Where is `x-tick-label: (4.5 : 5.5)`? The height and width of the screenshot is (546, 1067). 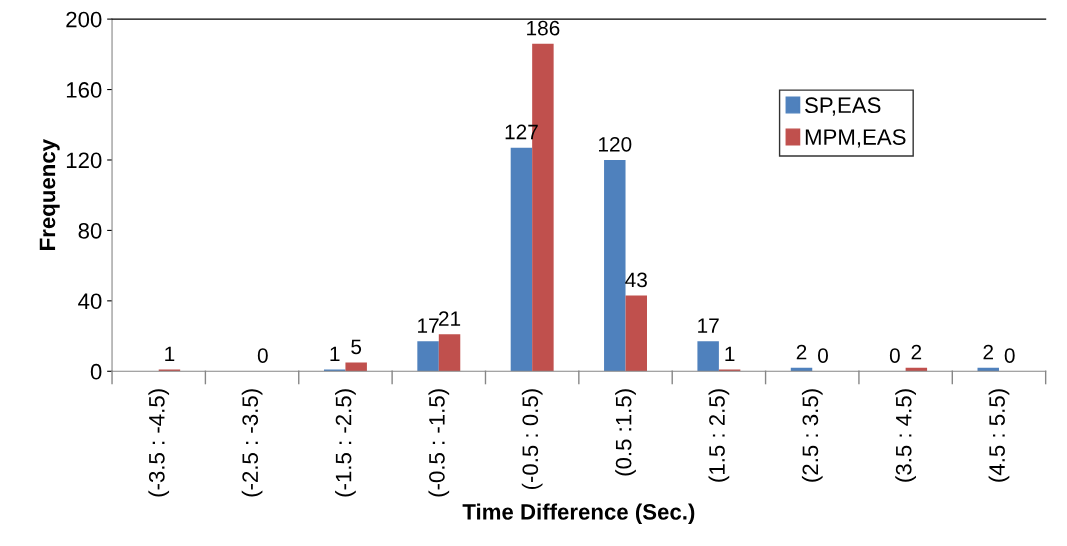
x-tick-label: (4.5 : 5.5) is located at coordinates (999, 435).